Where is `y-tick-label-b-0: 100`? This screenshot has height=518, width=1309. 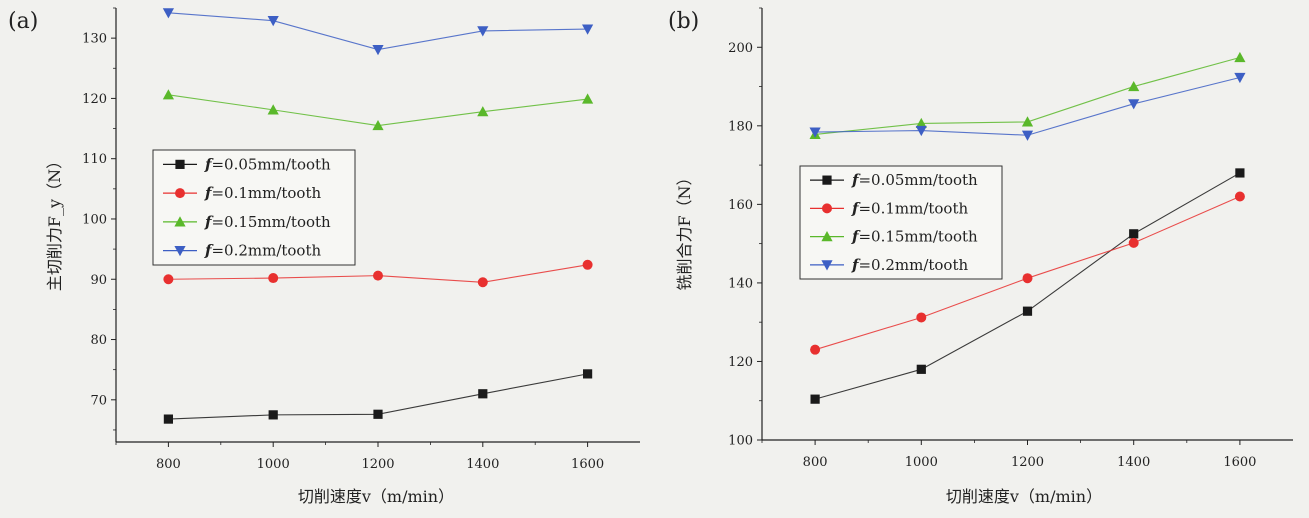 y-tick-label-b-0: 100 is located at coordinates (740, 441).